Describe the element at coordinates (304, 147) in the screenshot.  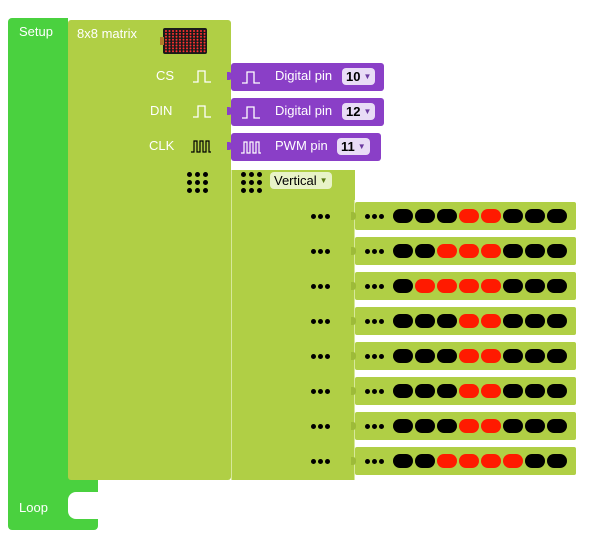
I see `pwm-pin-block-clk: PWM pin 11 ▼` at that location.